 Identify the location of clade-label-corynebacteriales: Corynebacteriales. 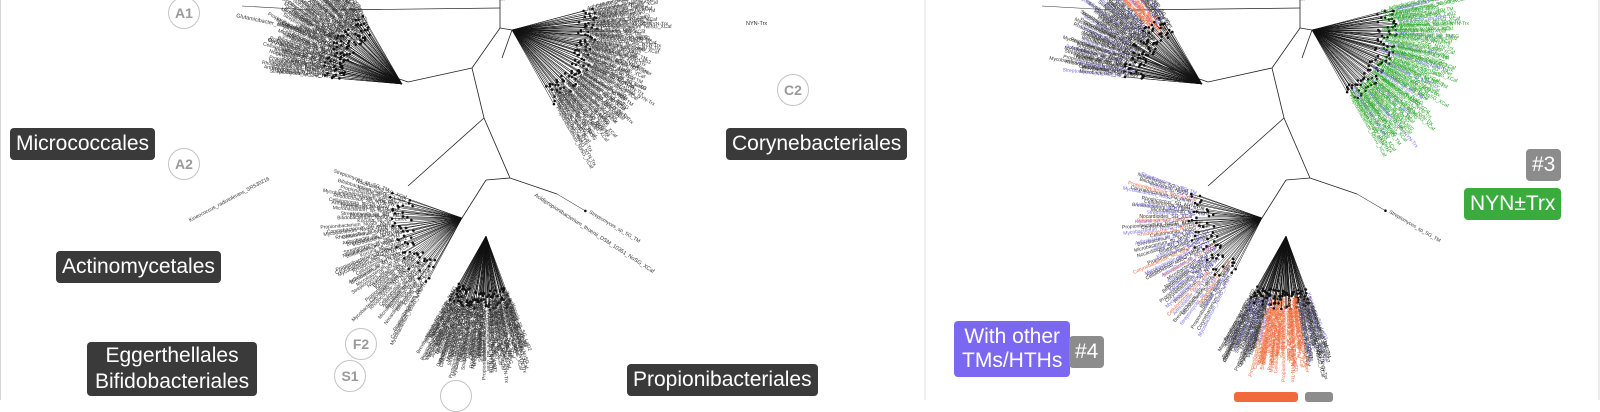
(816, 144).